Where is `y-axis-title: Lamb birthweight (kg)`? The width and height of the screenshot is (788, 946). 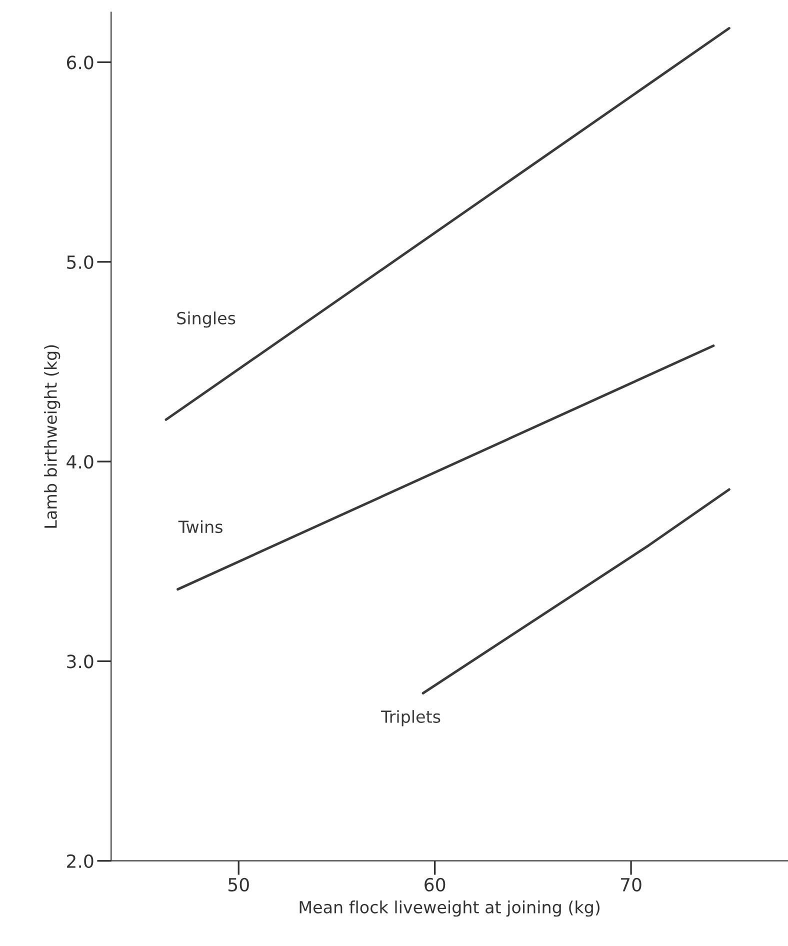 y-axis-title: Lamb birthweight (kg) is located at coordinates (52, 436).